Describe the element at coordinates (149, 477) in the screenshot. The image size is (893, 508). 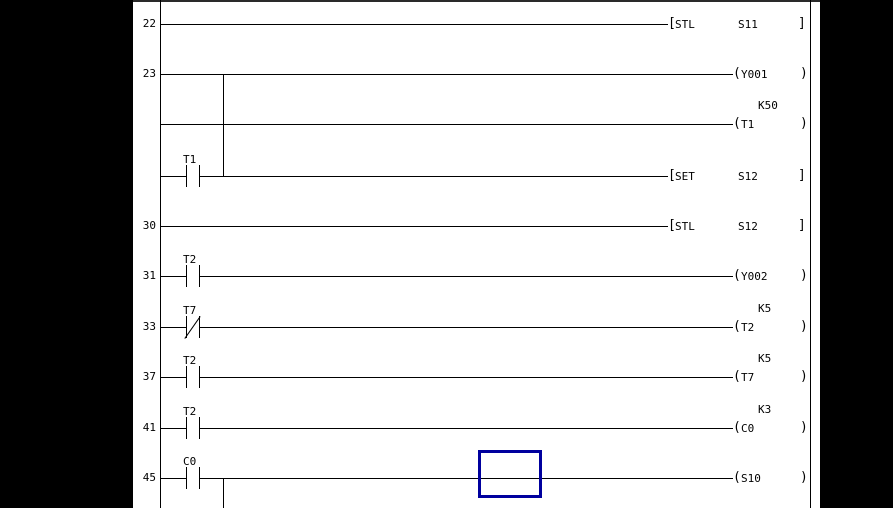
I see `step-number: 45` at that location.